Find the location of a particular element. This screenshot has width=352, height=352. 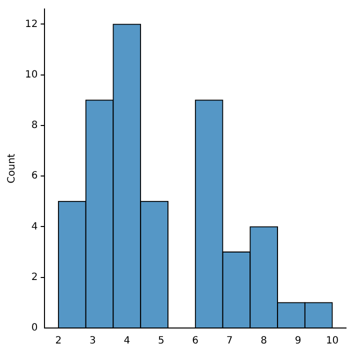

y-tick-label: 0 is located at coordinates (34, 328).